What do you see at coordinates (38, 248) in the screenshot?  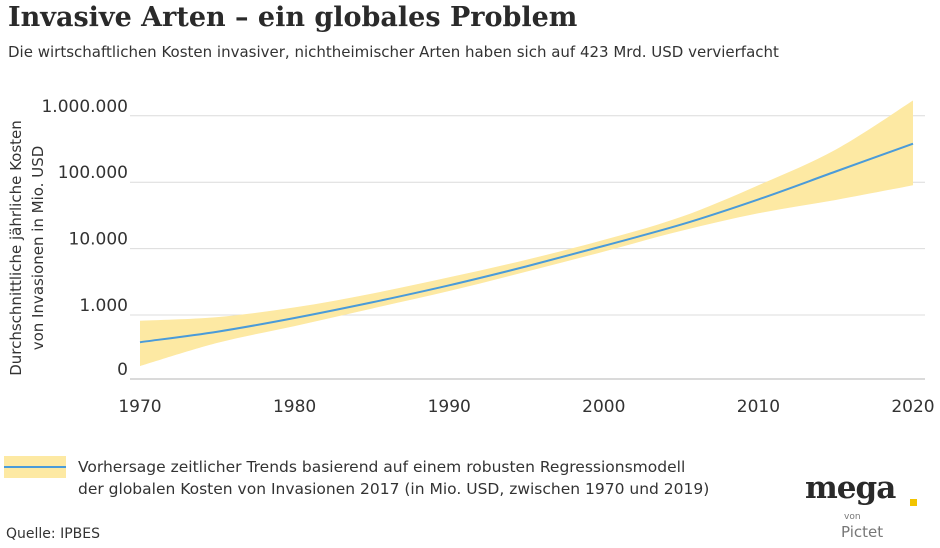 I see `y-axis-label-line2: von Invasionen in Mio. USD` at bounding box center [38, 248].